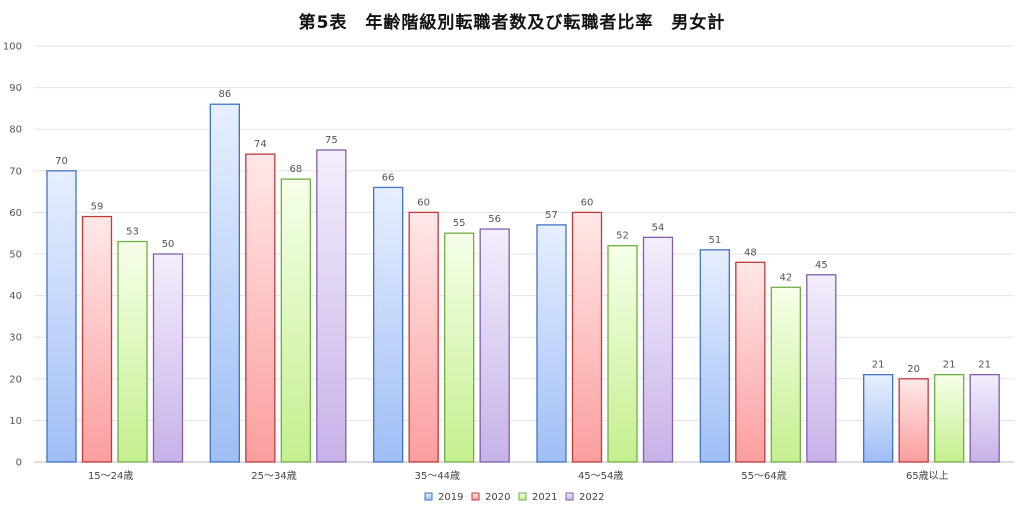 The height and width of the screenshot is (513, 1024). Describe the element at coordinates (591, 497) in the screenshot. I see `legend-label: 2022` at that location.